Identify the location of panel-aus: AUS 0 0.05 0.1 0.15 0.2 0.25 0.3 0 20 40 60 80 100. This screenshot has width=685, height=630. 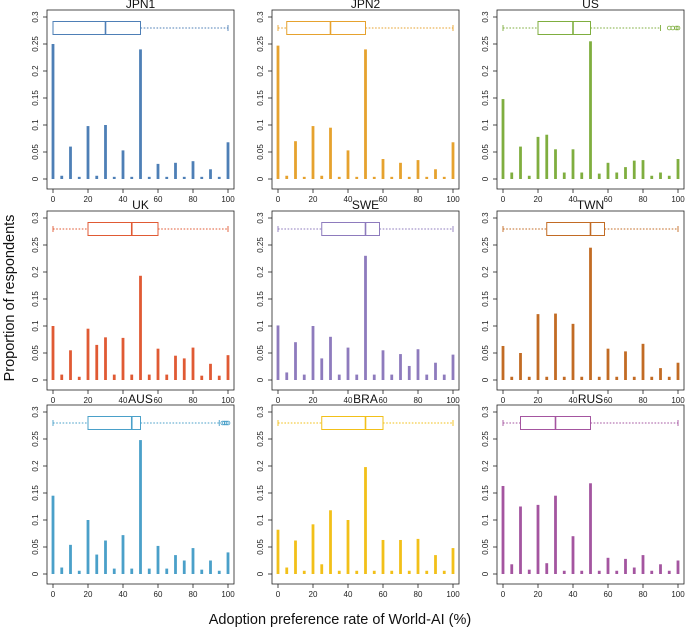
(133, 495).